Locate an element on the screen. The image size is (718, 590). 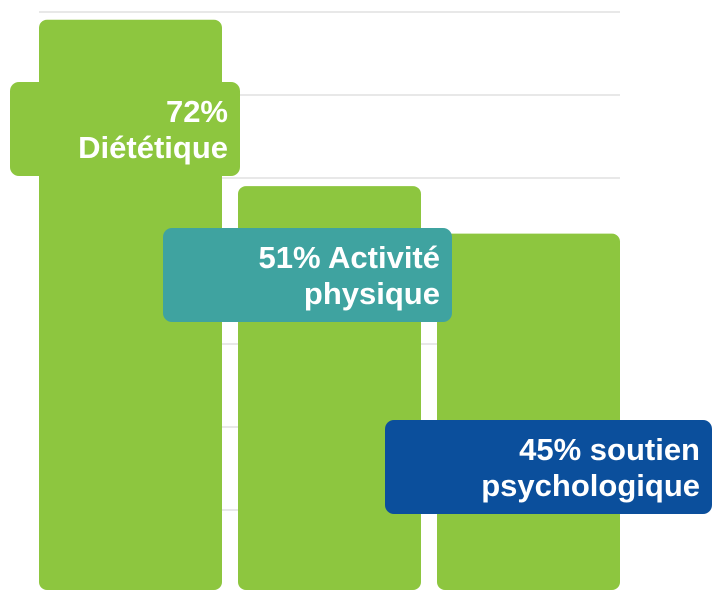
data-label: 72% Diététique is located at coordinates (125, 129).